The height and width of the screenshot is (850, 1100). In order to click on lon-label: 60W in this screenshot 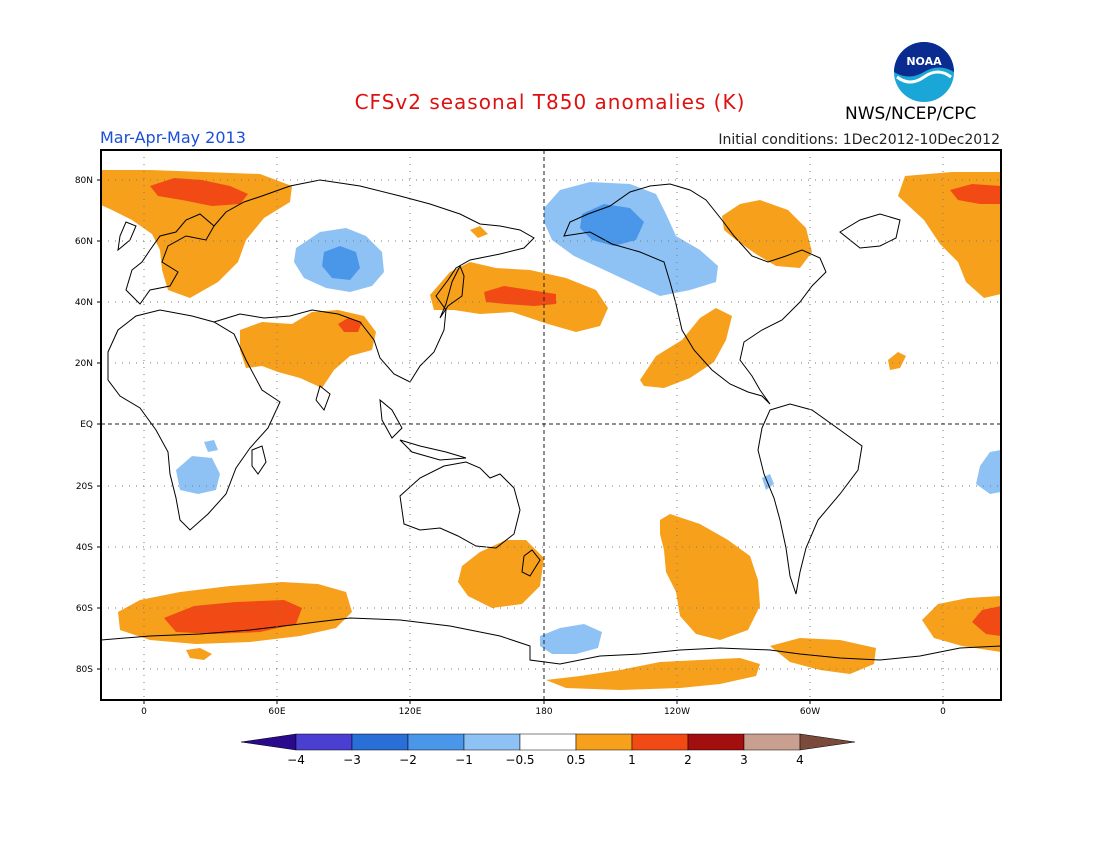, I will do `click(810, 712)`.